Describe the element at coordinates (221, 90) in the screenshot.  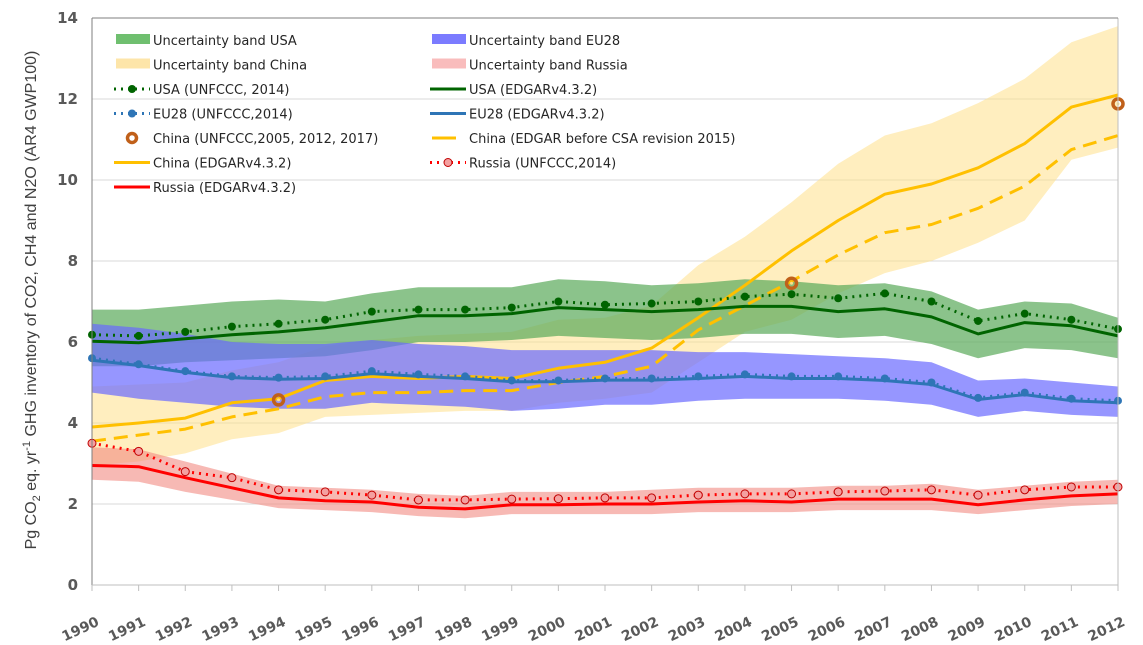
I see `legend-label: USA (UNFCCC, 2014)` at that location.